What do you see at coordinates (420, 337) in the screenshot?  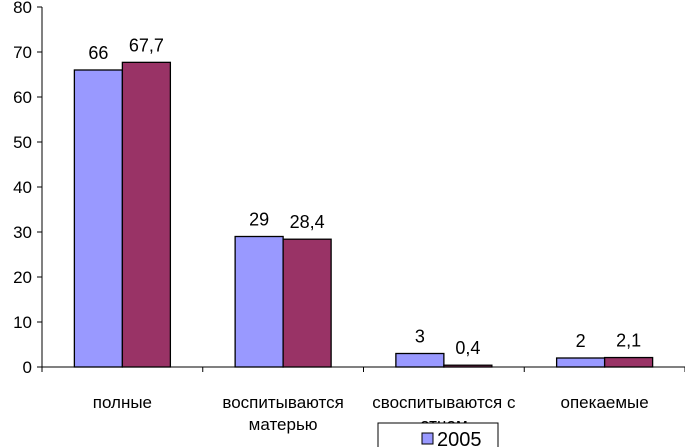 I see `data-label: 3` at bounding box center [420, 337].